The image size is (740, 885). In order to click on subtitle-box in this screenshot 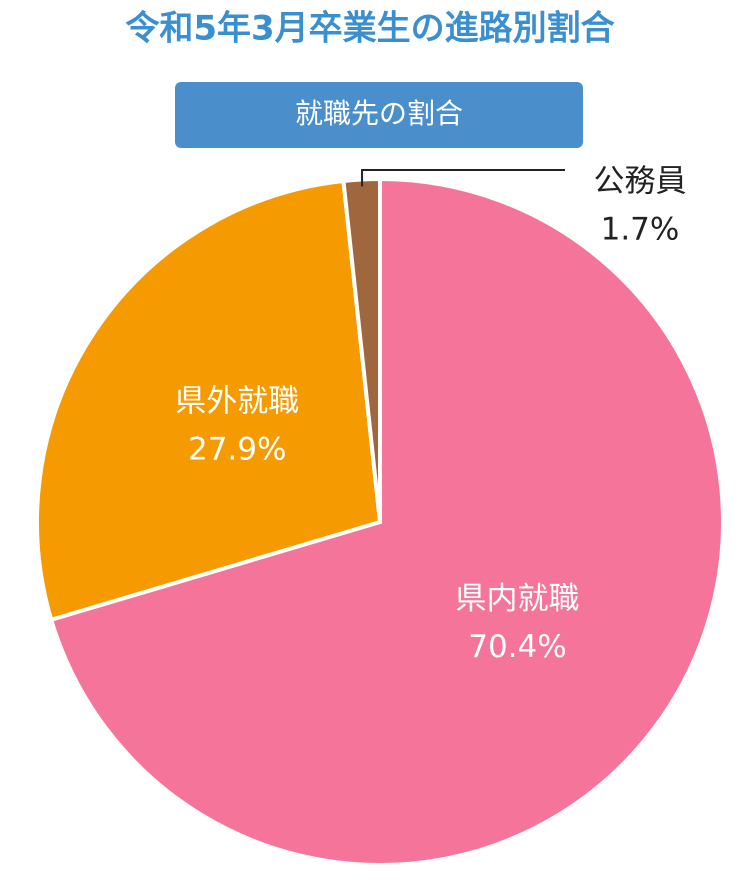, I will do `click(379, 115)`.